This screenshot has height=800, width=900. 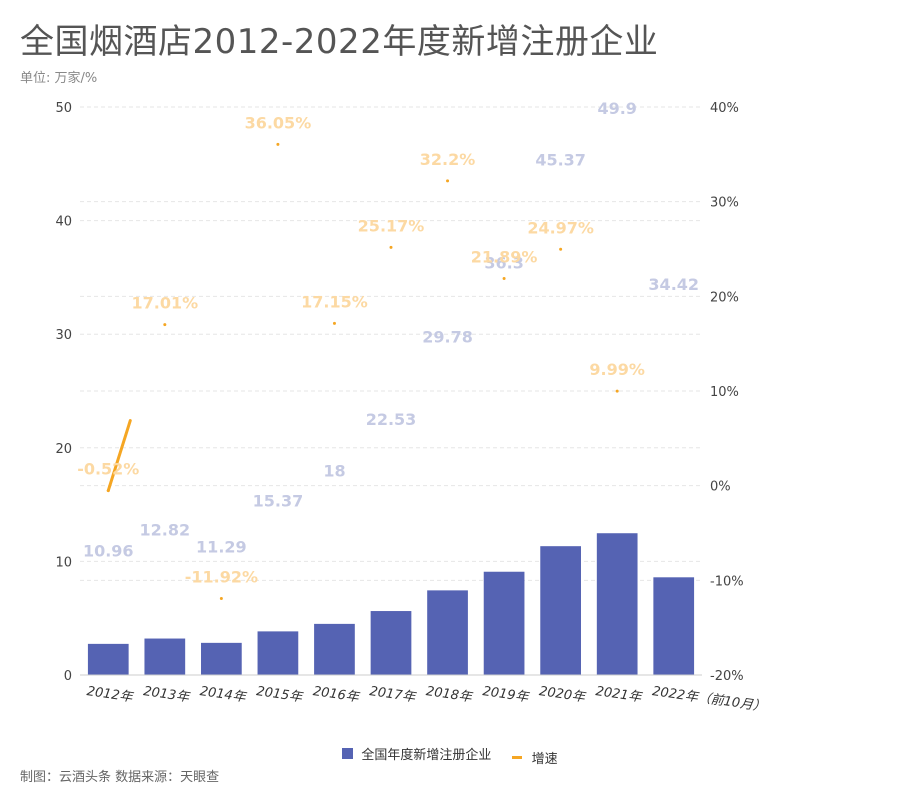 What do you see at coordinates (450, 695) in the screenshot?
I see `x-tick-label: 2018年` at bounding box center [450, 695].